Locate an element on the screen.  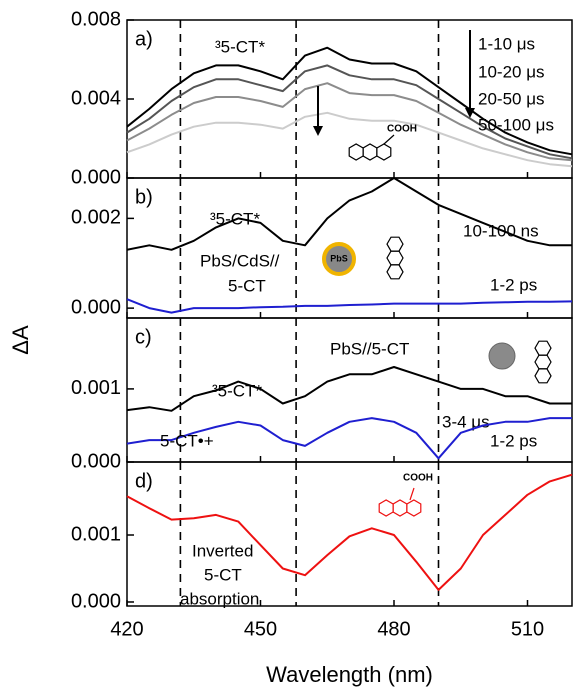
pbs-core is located at coordinates (502, 356).